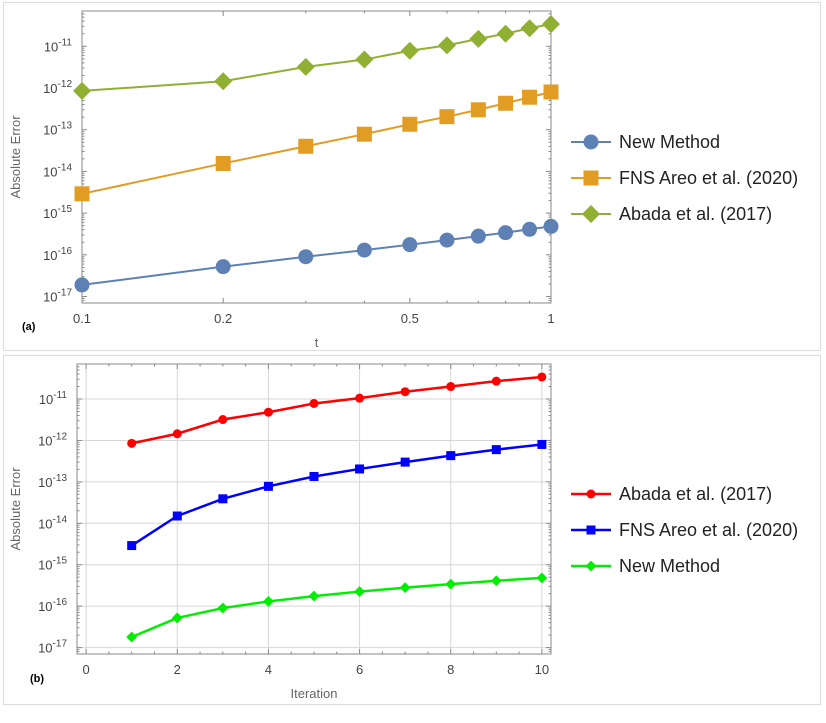  What do you see at coordinates (60, 644) in the screenshot?
I see `y-tick-exponent: -17` at bounding box center [60, 644].